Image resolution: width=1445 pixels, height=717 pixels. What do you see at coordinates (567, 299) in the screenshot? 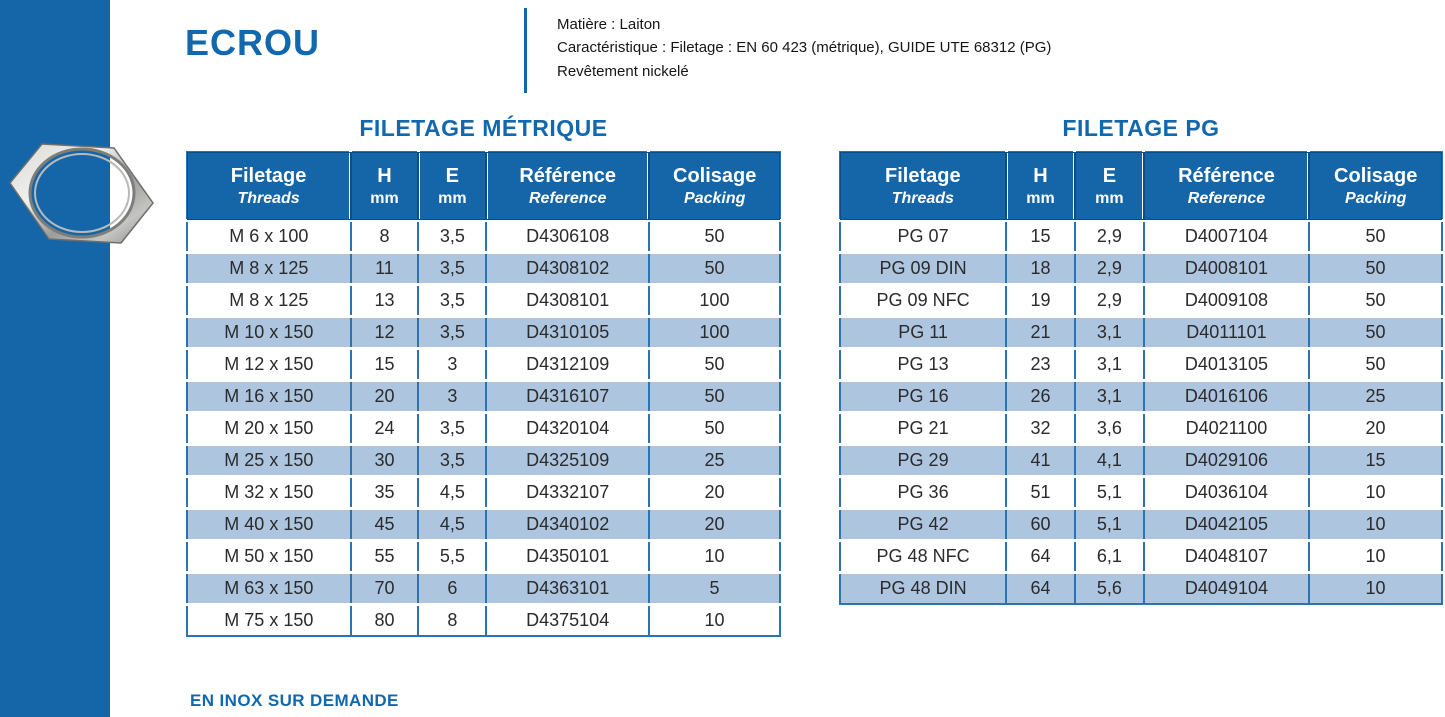
I see `table-cell: D4308101` at bounding box center [567, 299].